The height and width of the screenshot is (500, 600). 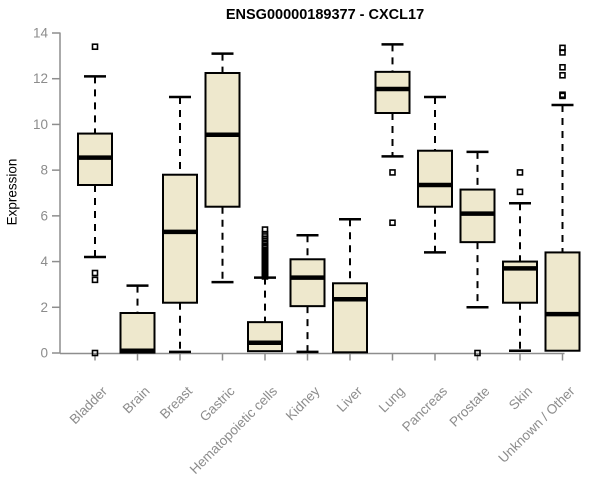 What do you see at coordinates (136, 400) in the screenshot?
I see `x-tick-label-brain: Brain` at bounding box center [136, 400].